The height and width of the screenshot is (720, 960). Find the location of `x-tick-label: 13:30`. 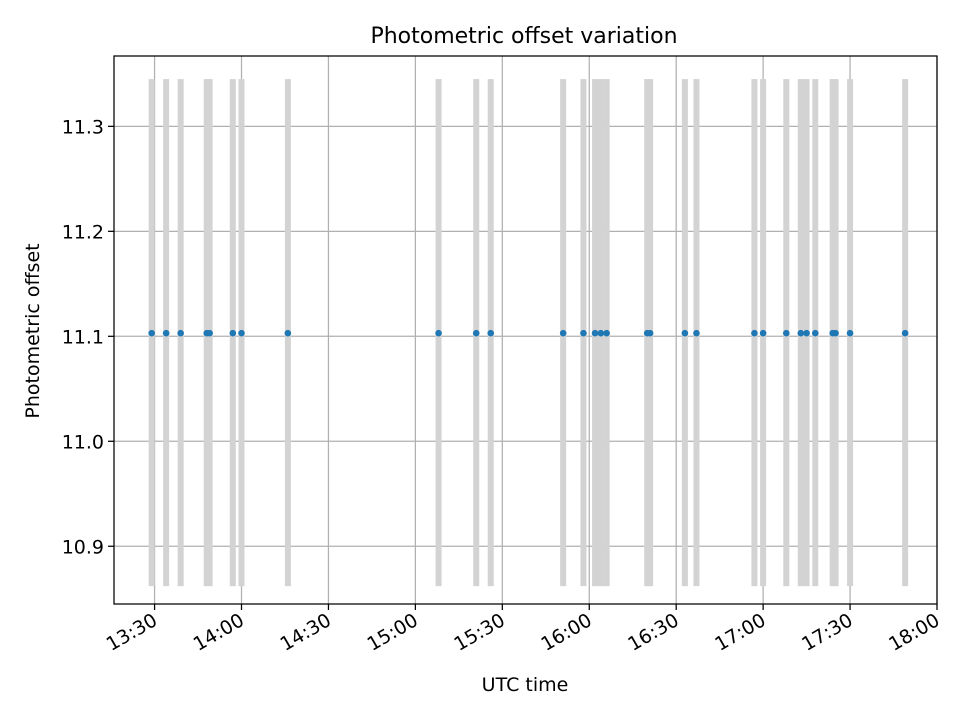

x-tick-label: 13:30 is located at coordinates (132, 632).